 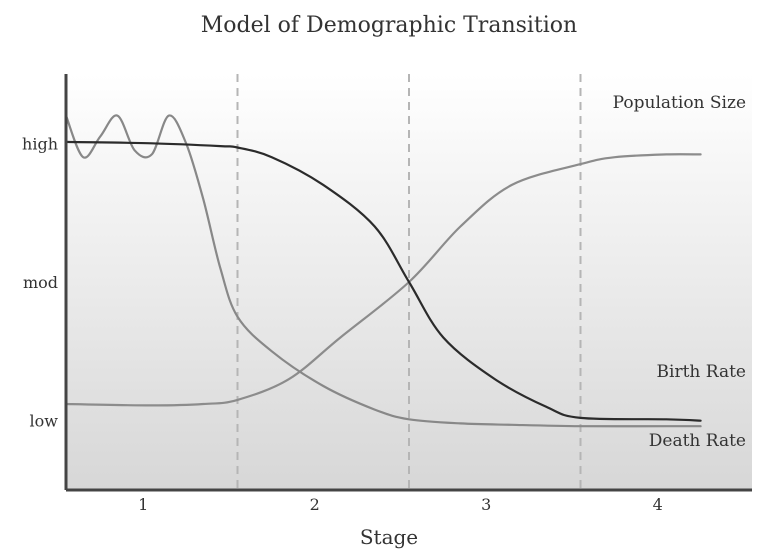 I want to click on series-label-death-rate: Death Rate, so click(x=697, y=441).